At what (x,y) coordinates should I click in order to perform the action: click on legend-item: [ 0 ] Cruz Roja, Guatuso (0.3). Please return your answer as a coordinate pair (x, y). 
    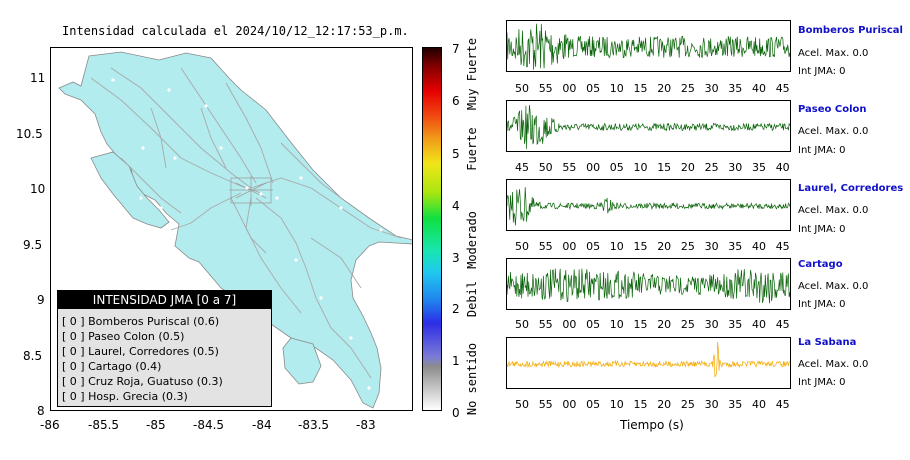
    Looking at the image, I should click on (142, 381).